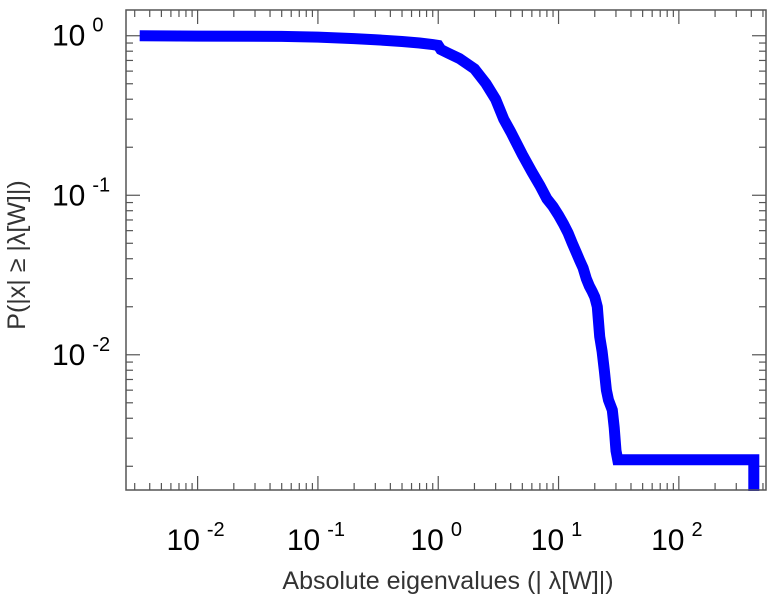  I want to click on x-tick-label: 10 1, so click(557, 538).